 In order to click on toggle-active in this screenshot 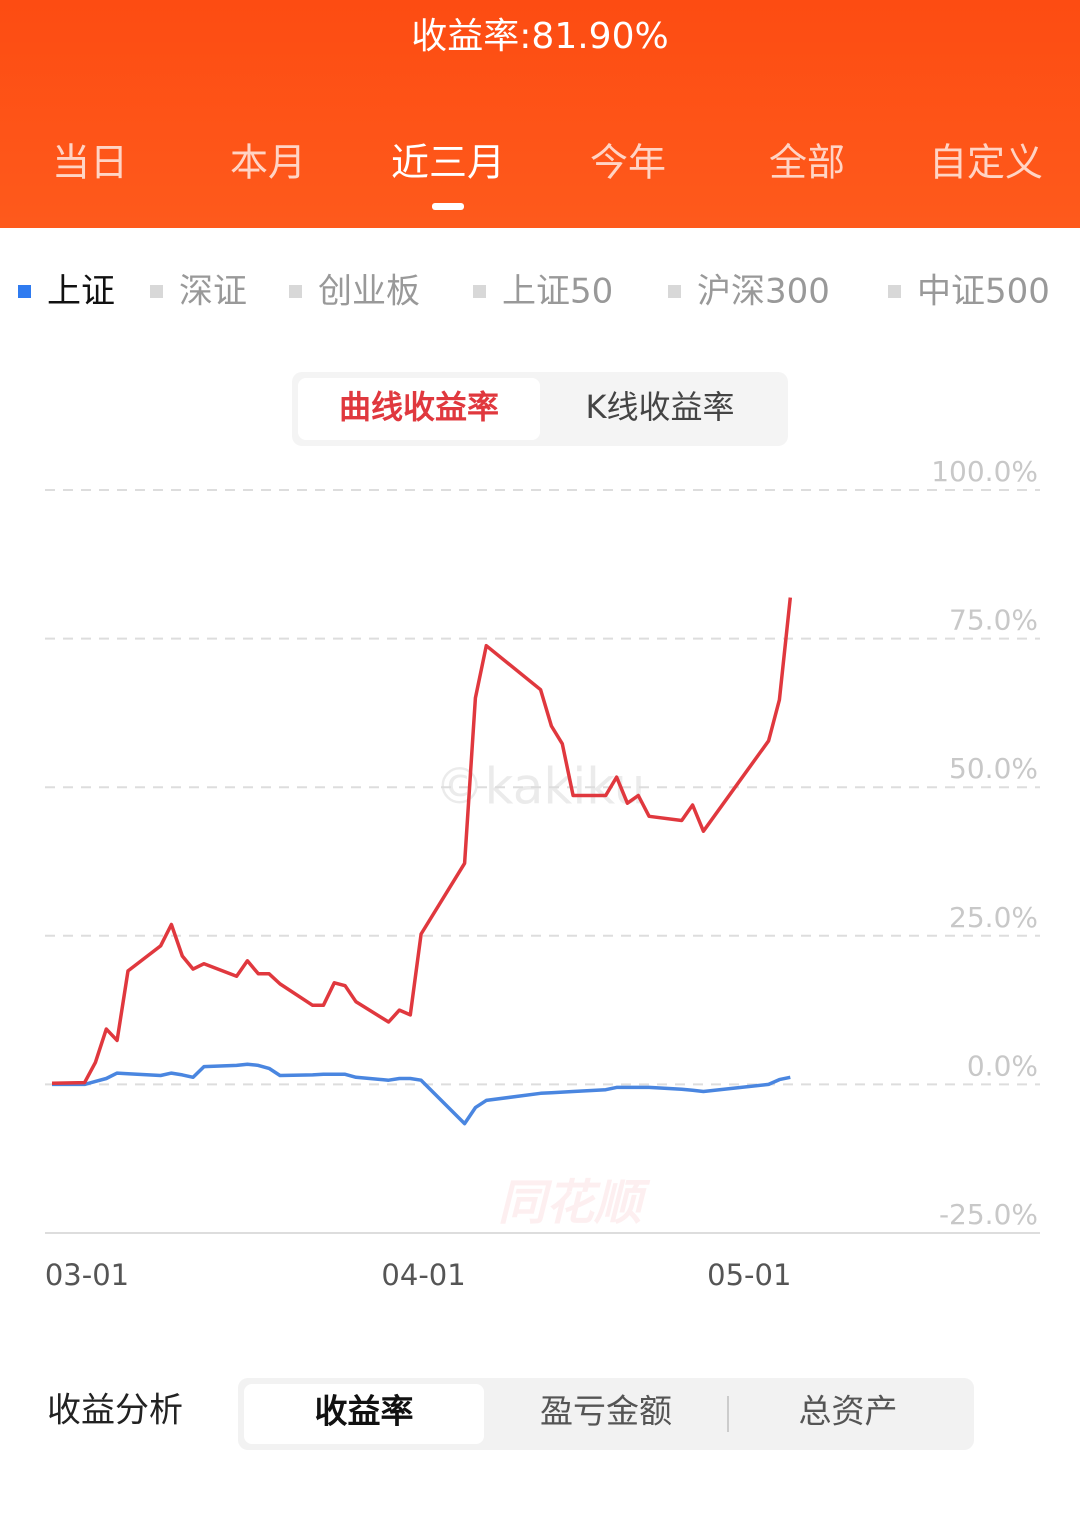, I will do `click(419, 409)`.